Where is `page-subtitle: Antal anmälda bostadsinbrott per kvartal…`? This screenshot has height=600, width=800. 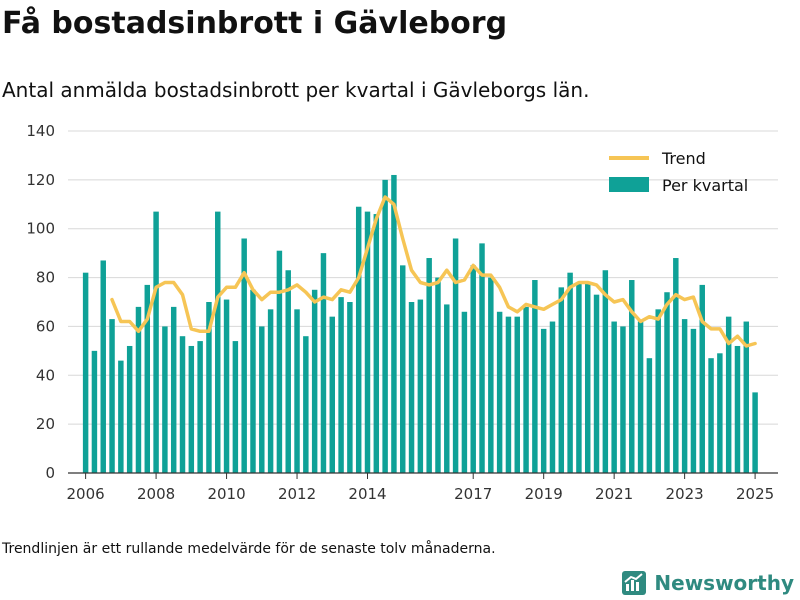
page-subtitle: Antal anmälda bostadsinbrott per kvartal… is located at coordinates (296, 90).